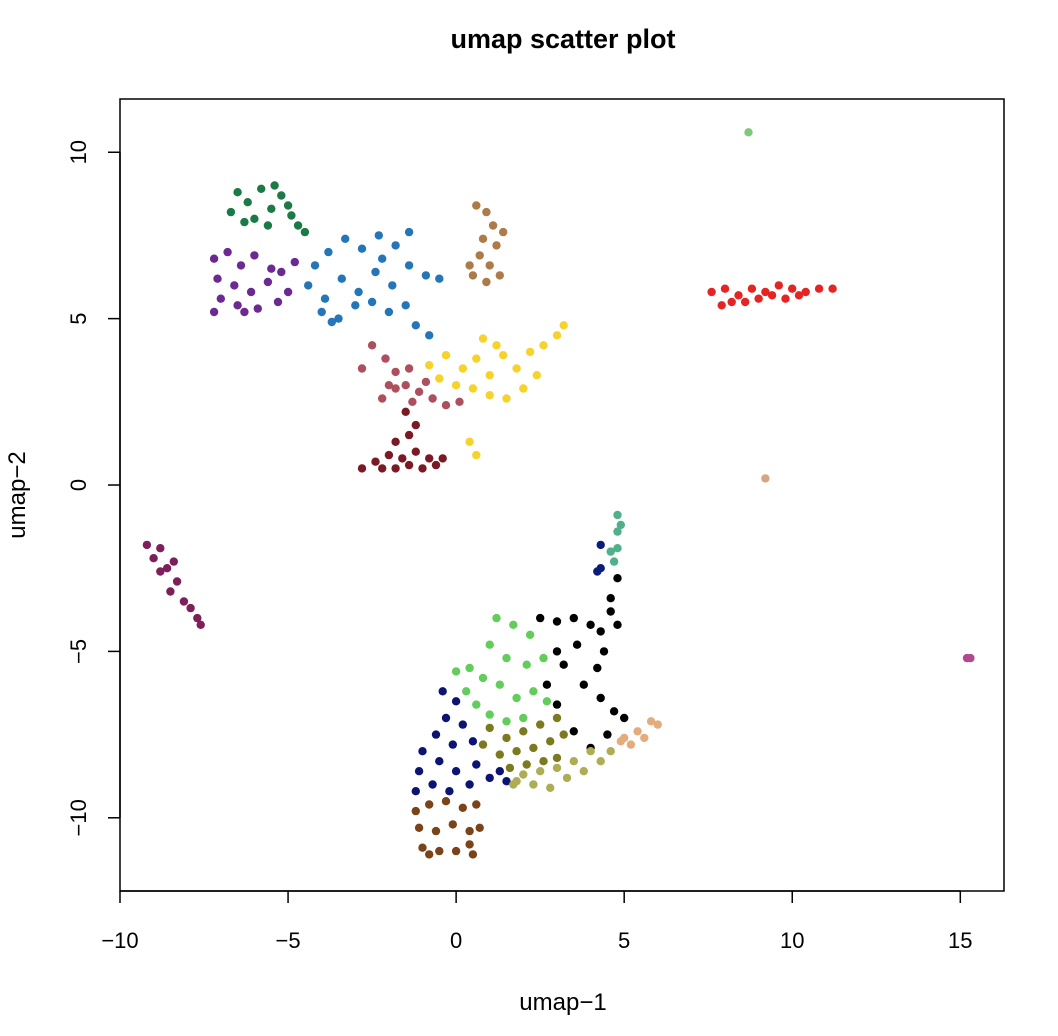  Describe the element at coordinates (17, 494) in the screenshot. I see `y-axis-label: umap−2` at that location.